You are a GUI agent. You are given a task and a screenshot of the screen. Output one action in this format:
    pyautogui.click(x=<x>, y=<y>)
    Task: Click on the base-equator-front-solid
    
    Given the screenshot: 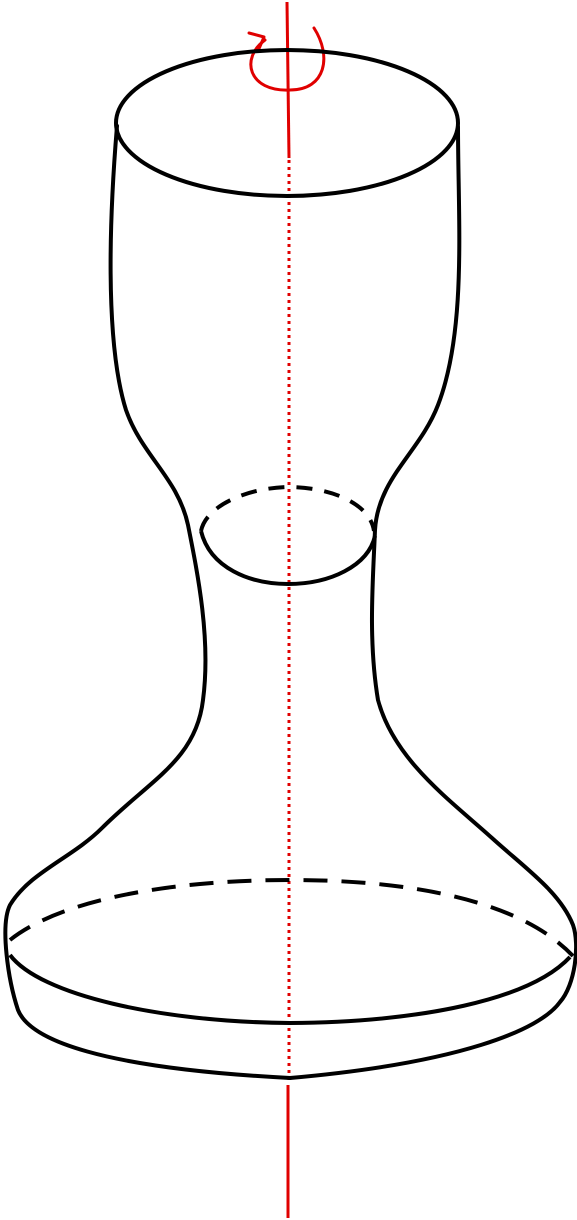 What is the action you would take?
    pyautogui.click(x=290, y=989)
    